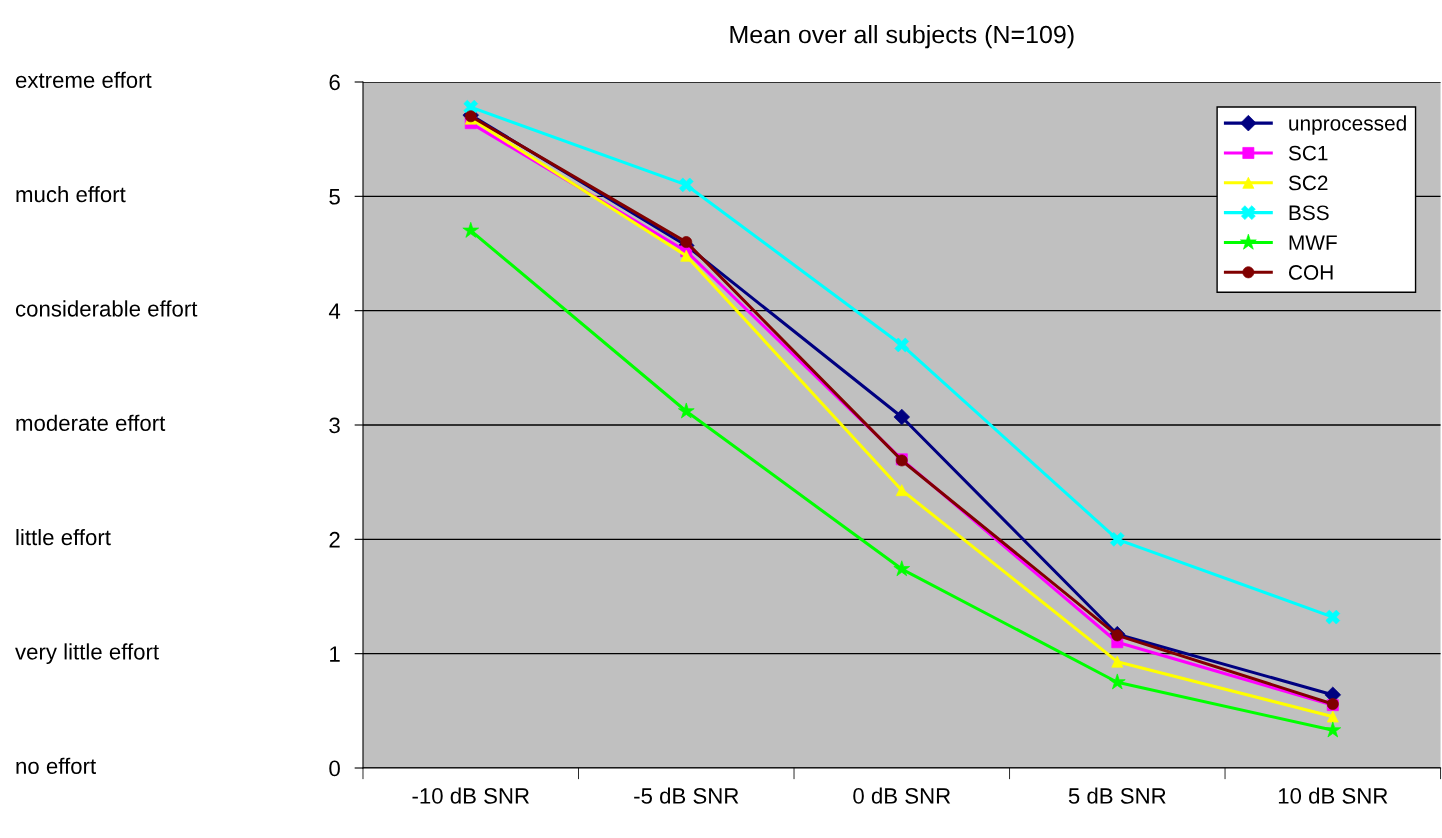 The image size is (1442, 838). I want to click on text: extreme effort, so click(83, 79).